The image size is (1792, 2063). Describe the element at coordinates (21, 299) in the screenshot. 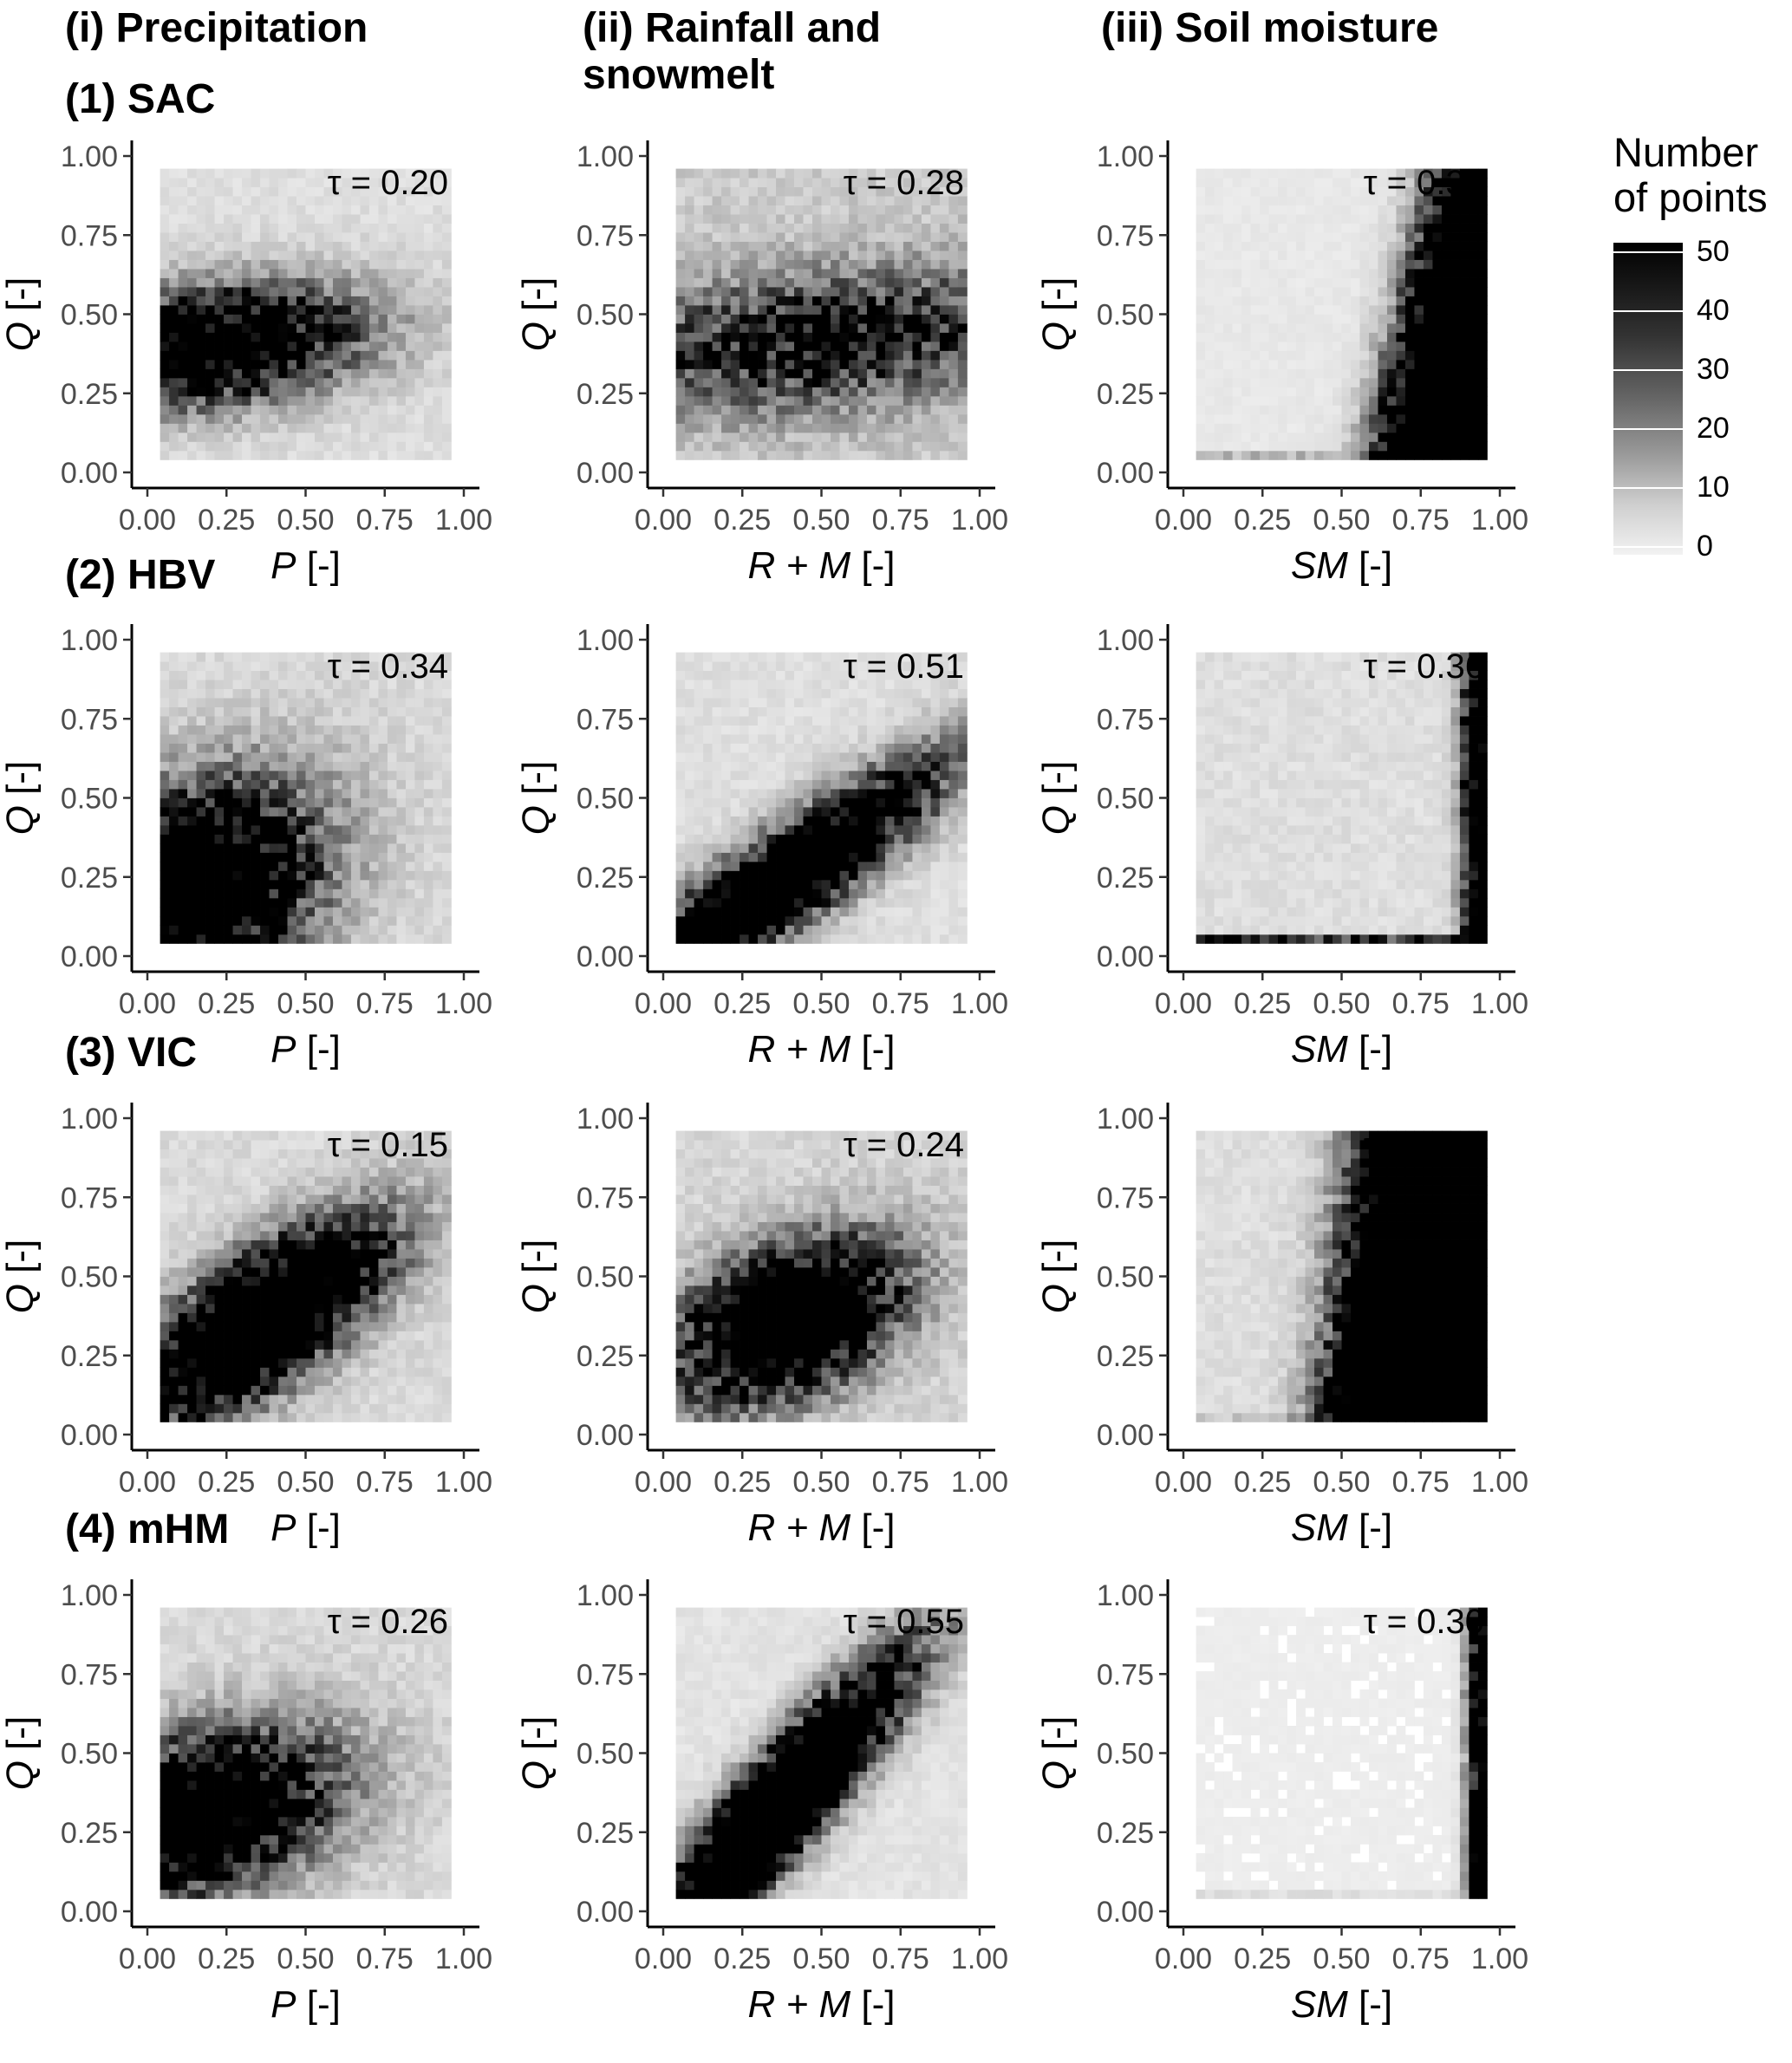

I see `y-axis-unit: [-]` at that location.